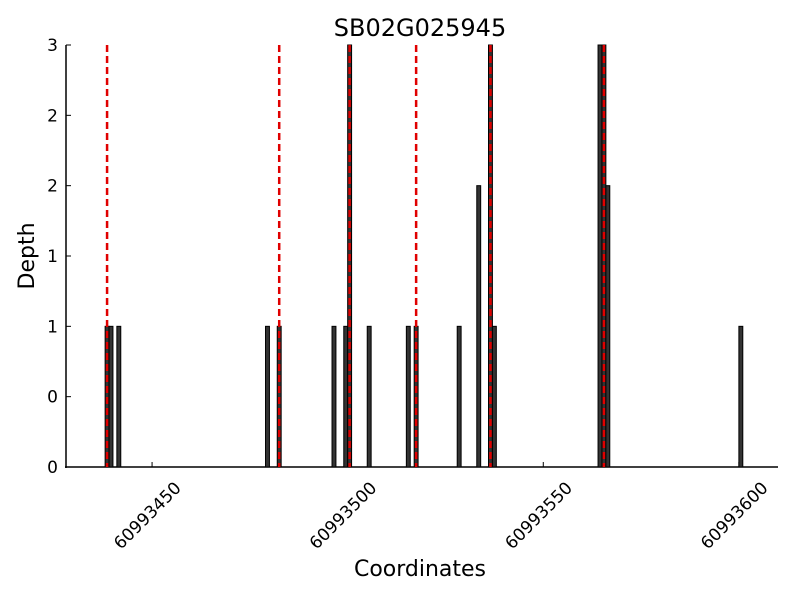  I want to click on y-tick-label: 3, so click(52, 46).